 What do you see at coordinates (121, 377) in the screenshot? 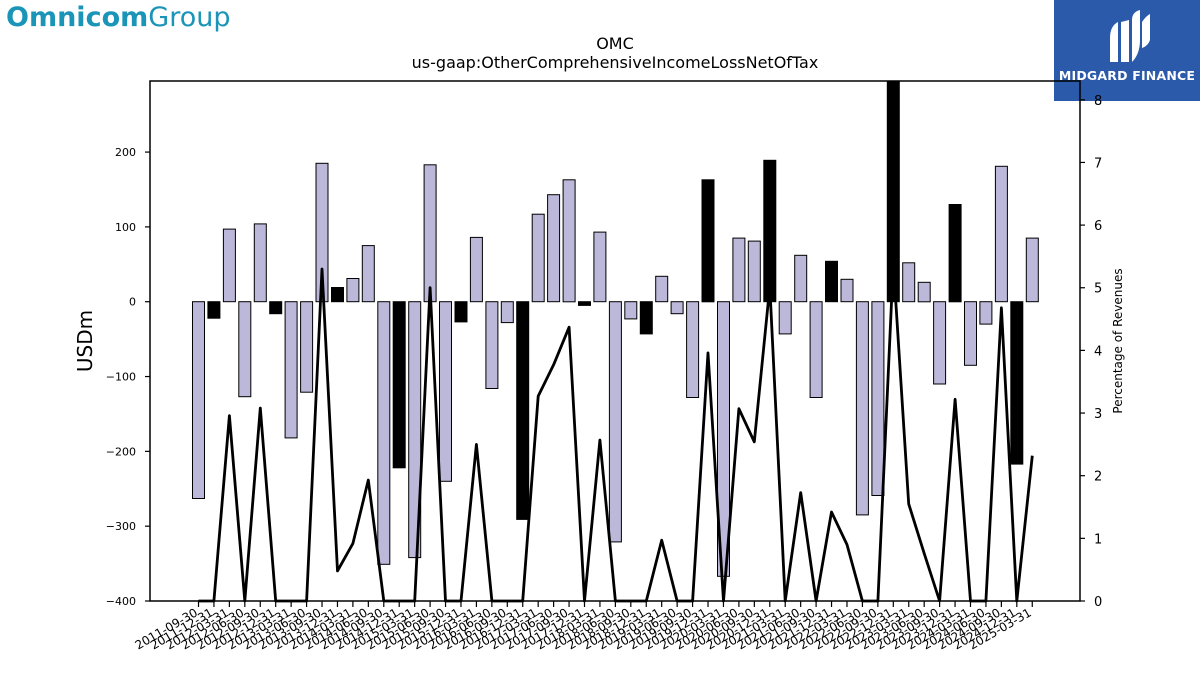
I see `y-tick-label: −100` at bounding box center [121, 377].